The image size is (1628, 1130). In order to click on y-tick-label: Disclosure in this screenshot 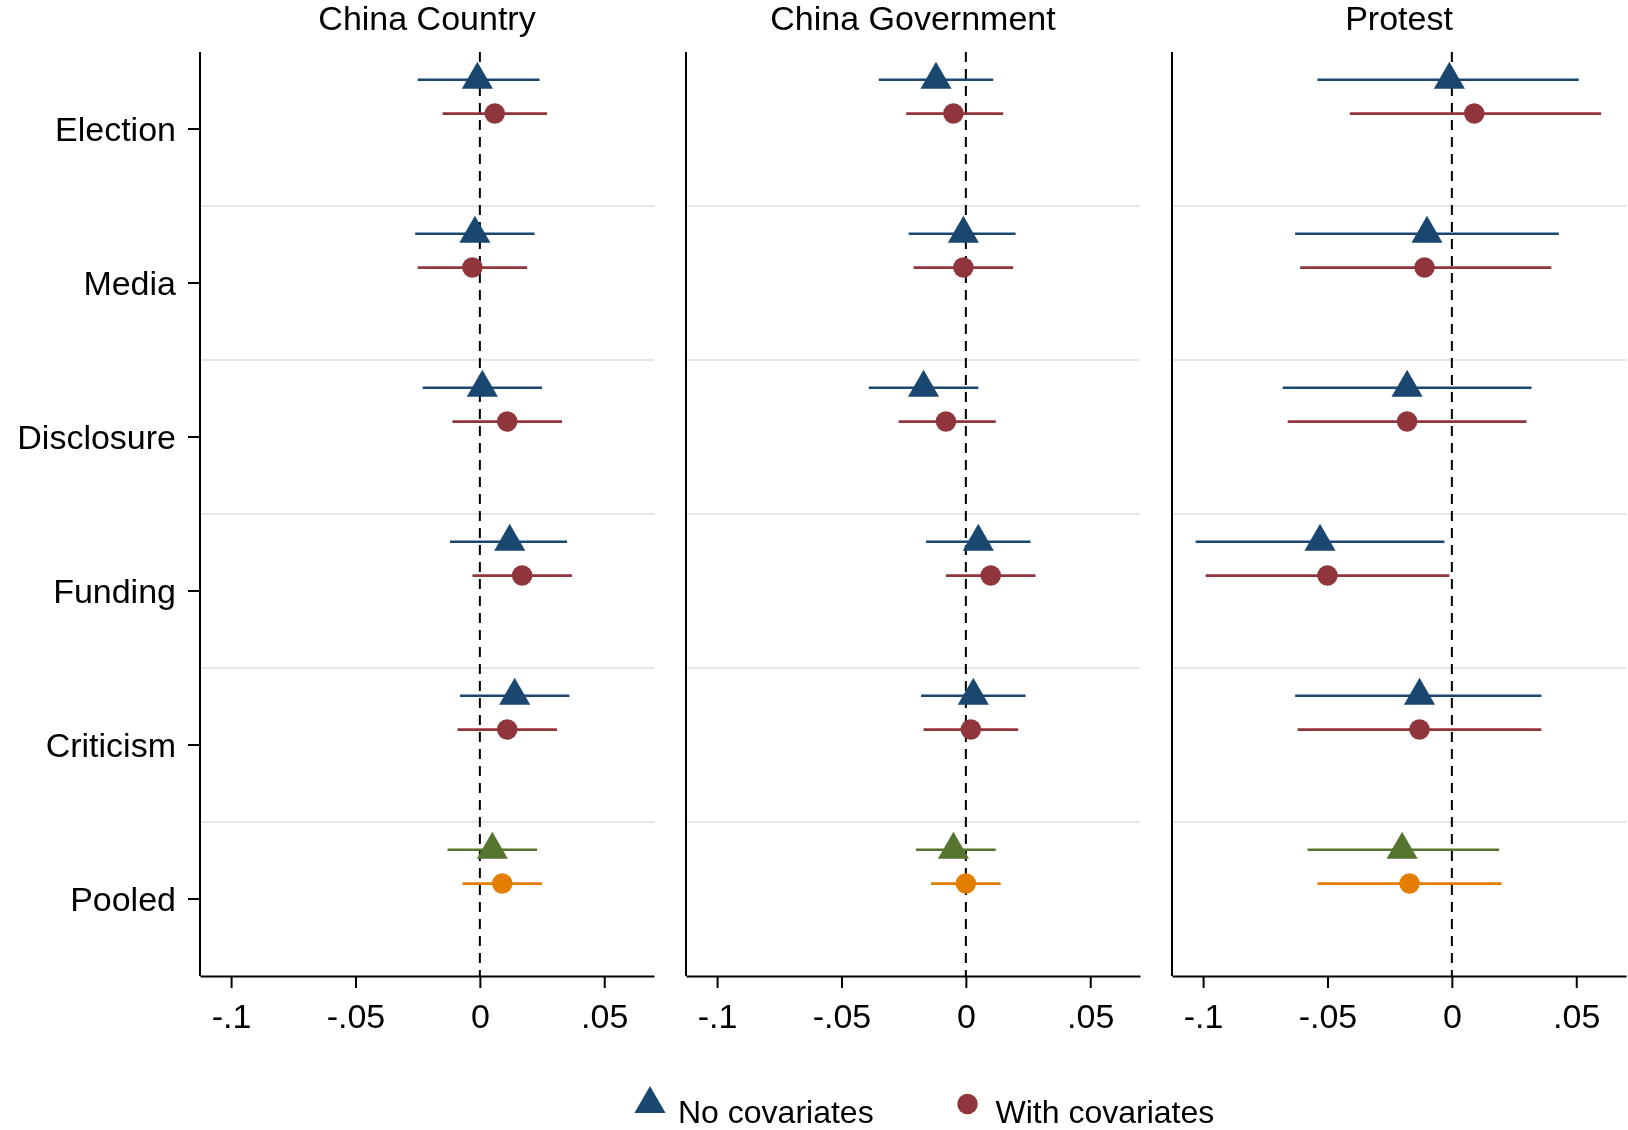, I will do `click(96, 436)`.